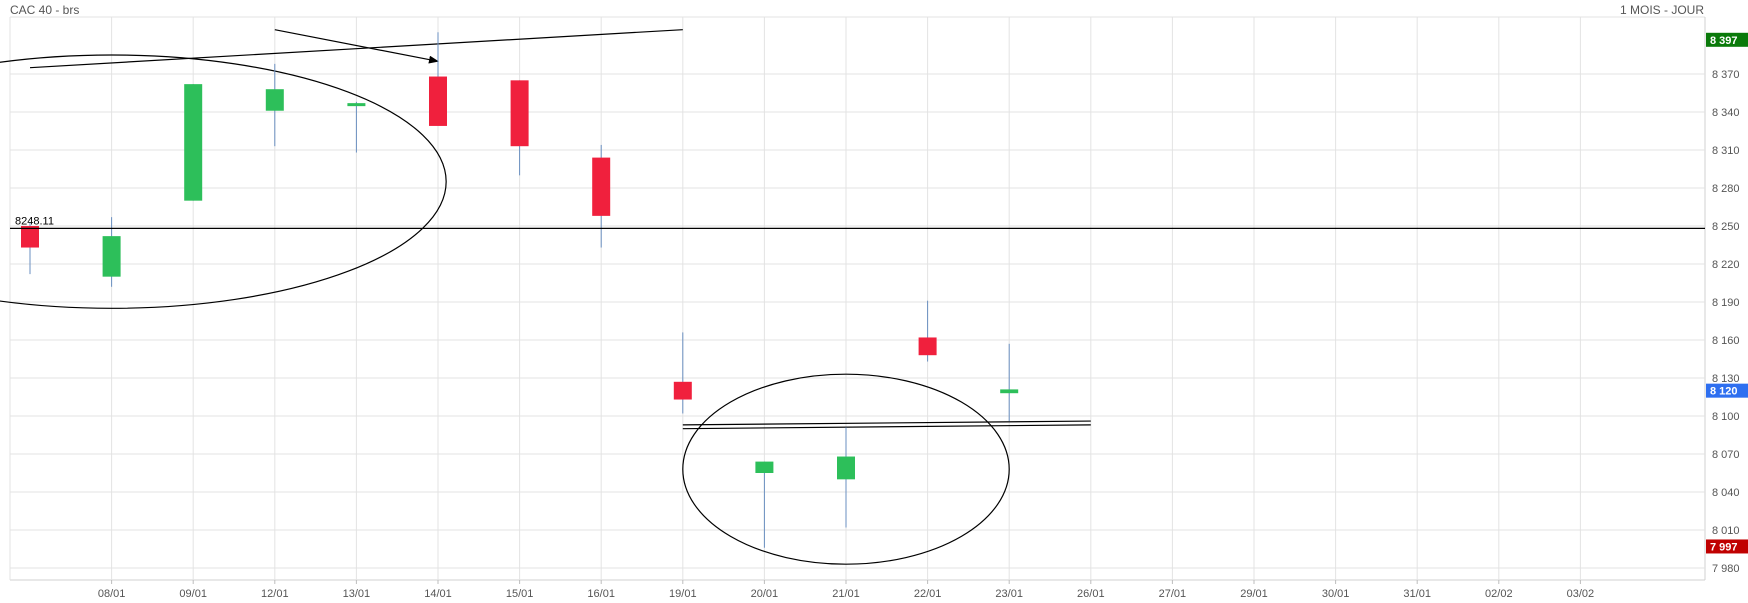 The width and height of the screenshot is (1748, 603). I want to click on price-badge-high, so click(1727, 39).